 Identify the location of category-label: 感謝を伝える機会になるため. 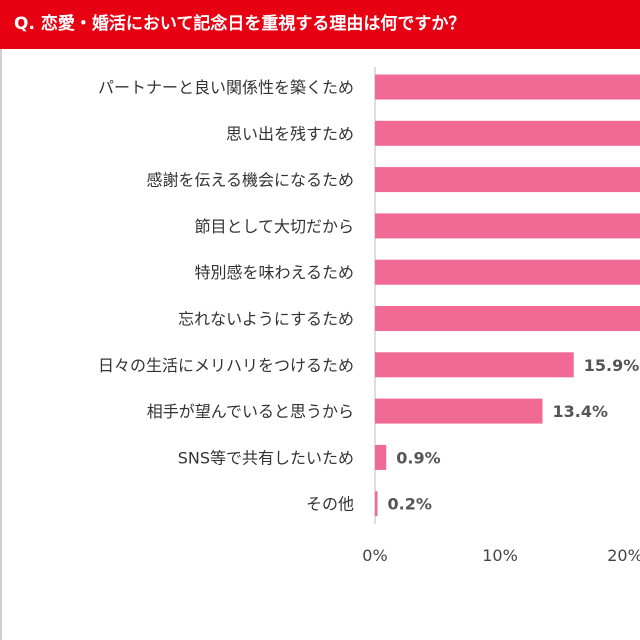
(250, 180).